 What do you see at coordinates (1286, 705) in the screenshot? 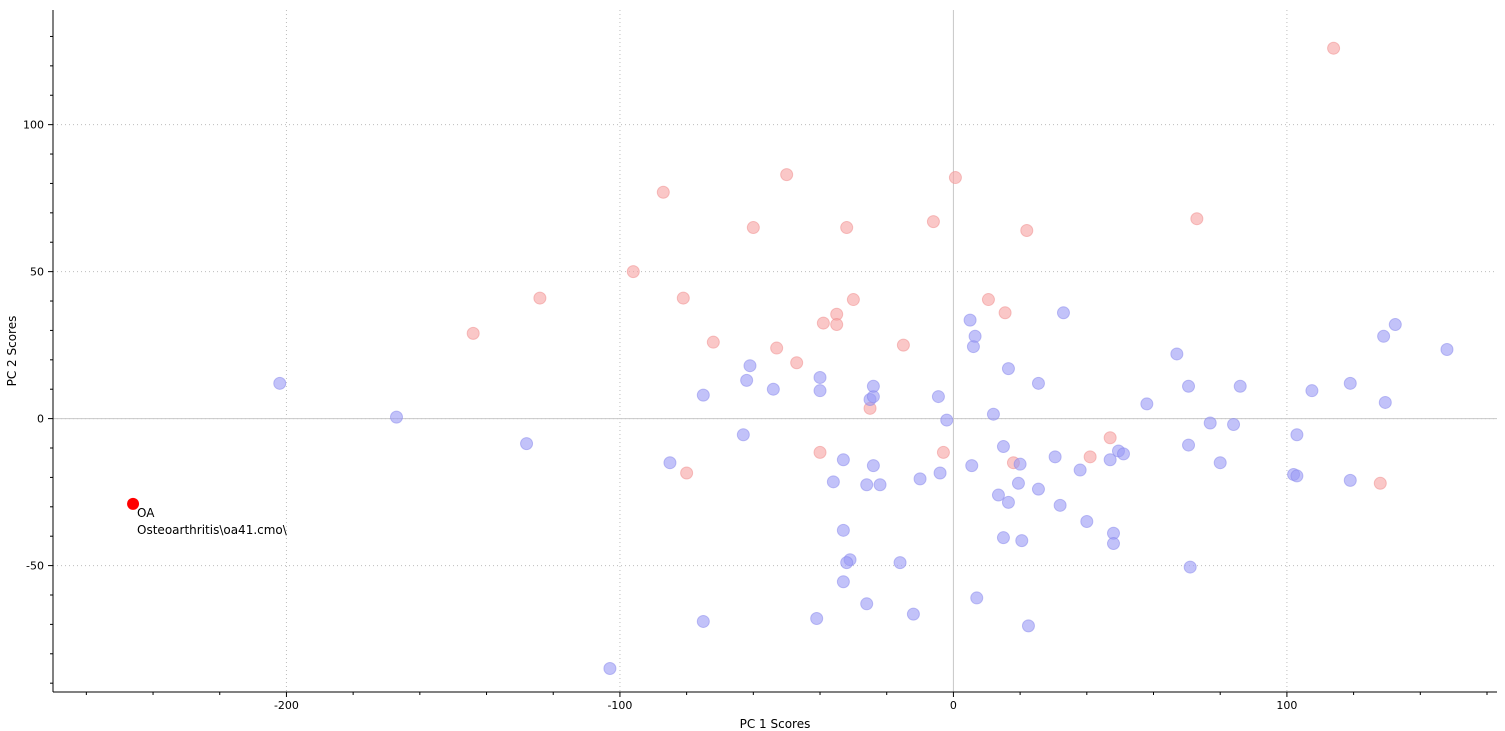
I see `x-tick-label: 100` at bounding box center [1286, 705].